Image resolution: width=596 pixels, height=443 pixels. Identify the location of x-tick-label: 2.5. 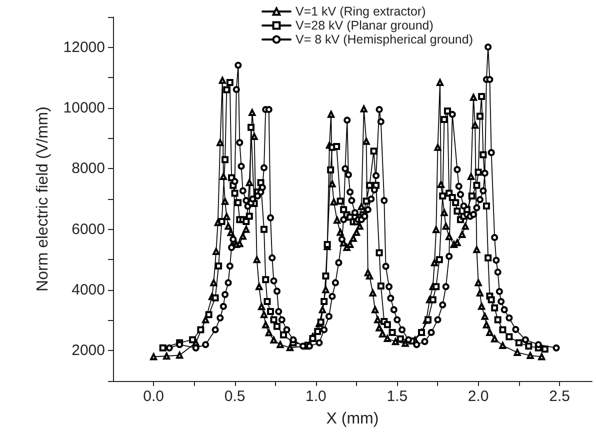
(559, 396).